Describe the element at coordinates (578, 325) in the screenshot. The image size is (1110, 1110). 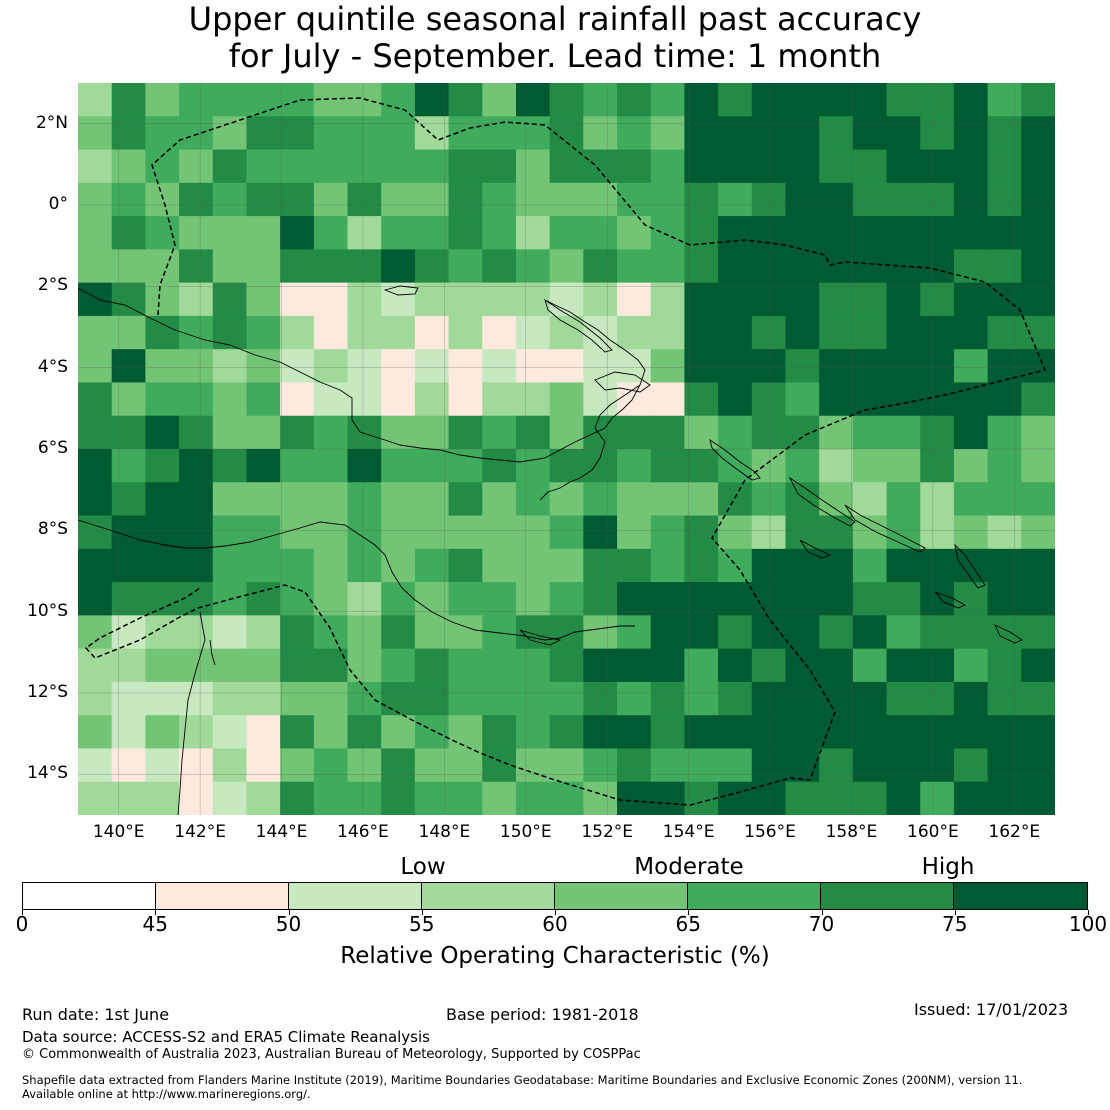
I see `new-ireland-coastline` at that location.